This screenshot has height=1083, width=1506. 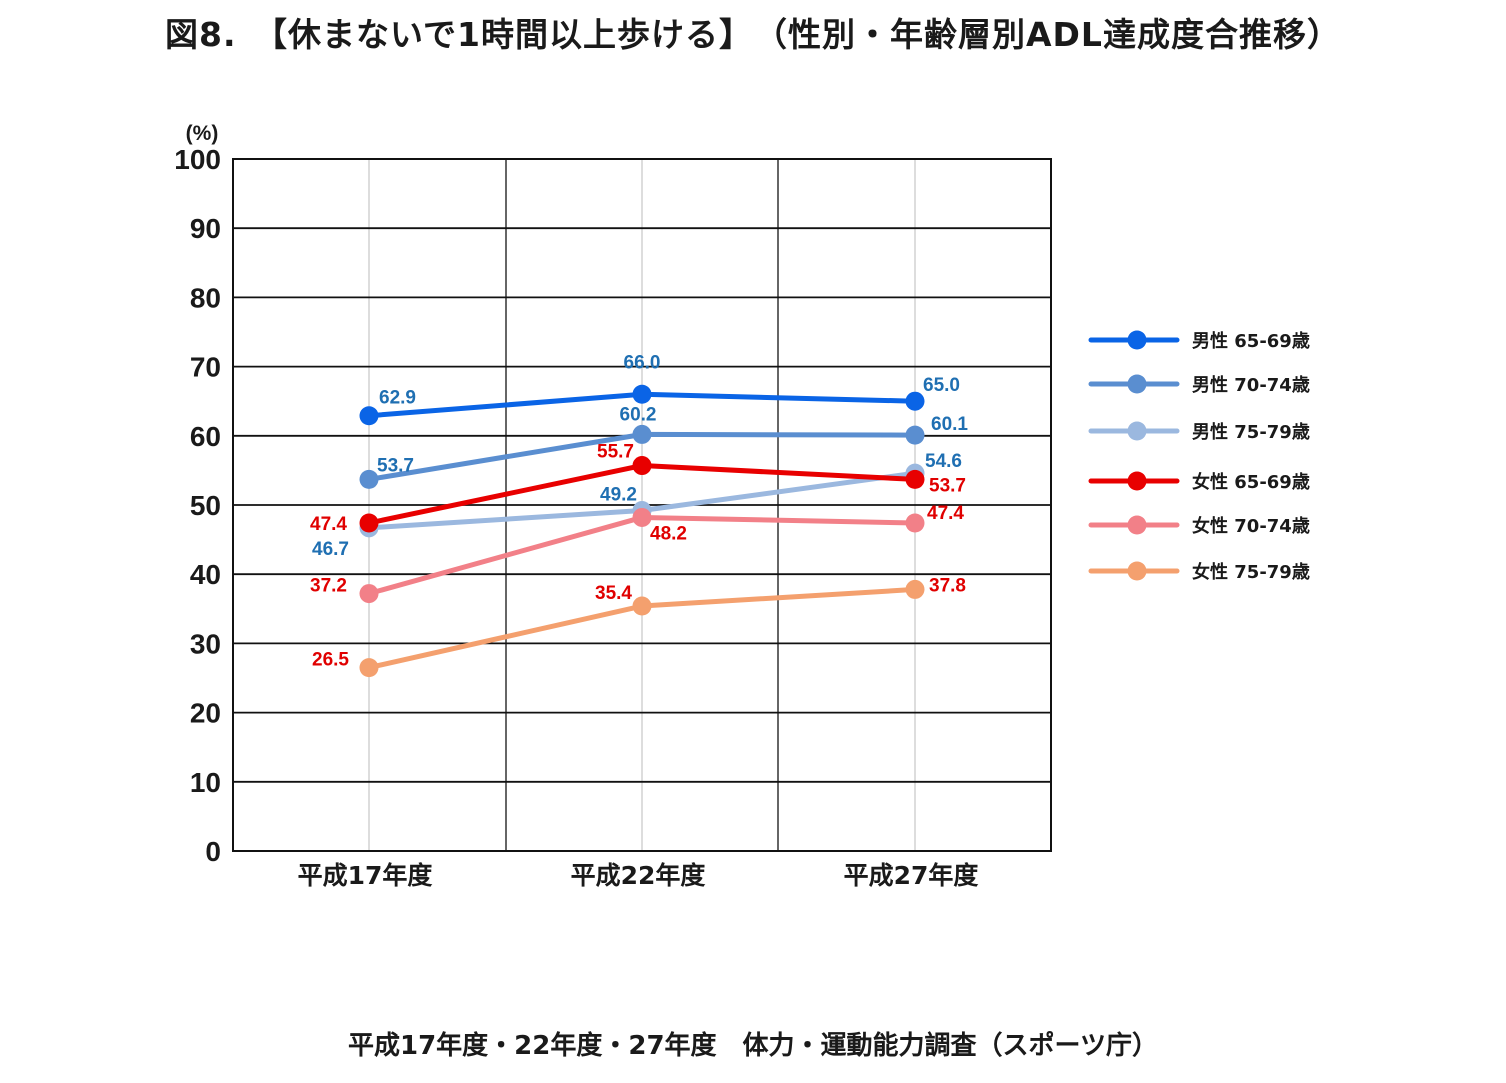 What do you see at coordinates (947, 585) in the screenshot?
I see `data-label: 37.8` at bounding box center [947, 585].